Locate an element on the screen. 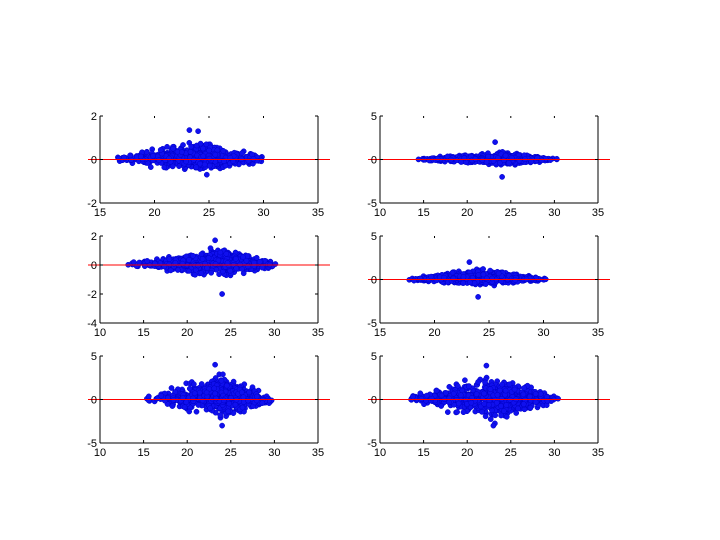 The image size is (720, 540). y-tick-label: -5 is located at coordinates (372, 444).